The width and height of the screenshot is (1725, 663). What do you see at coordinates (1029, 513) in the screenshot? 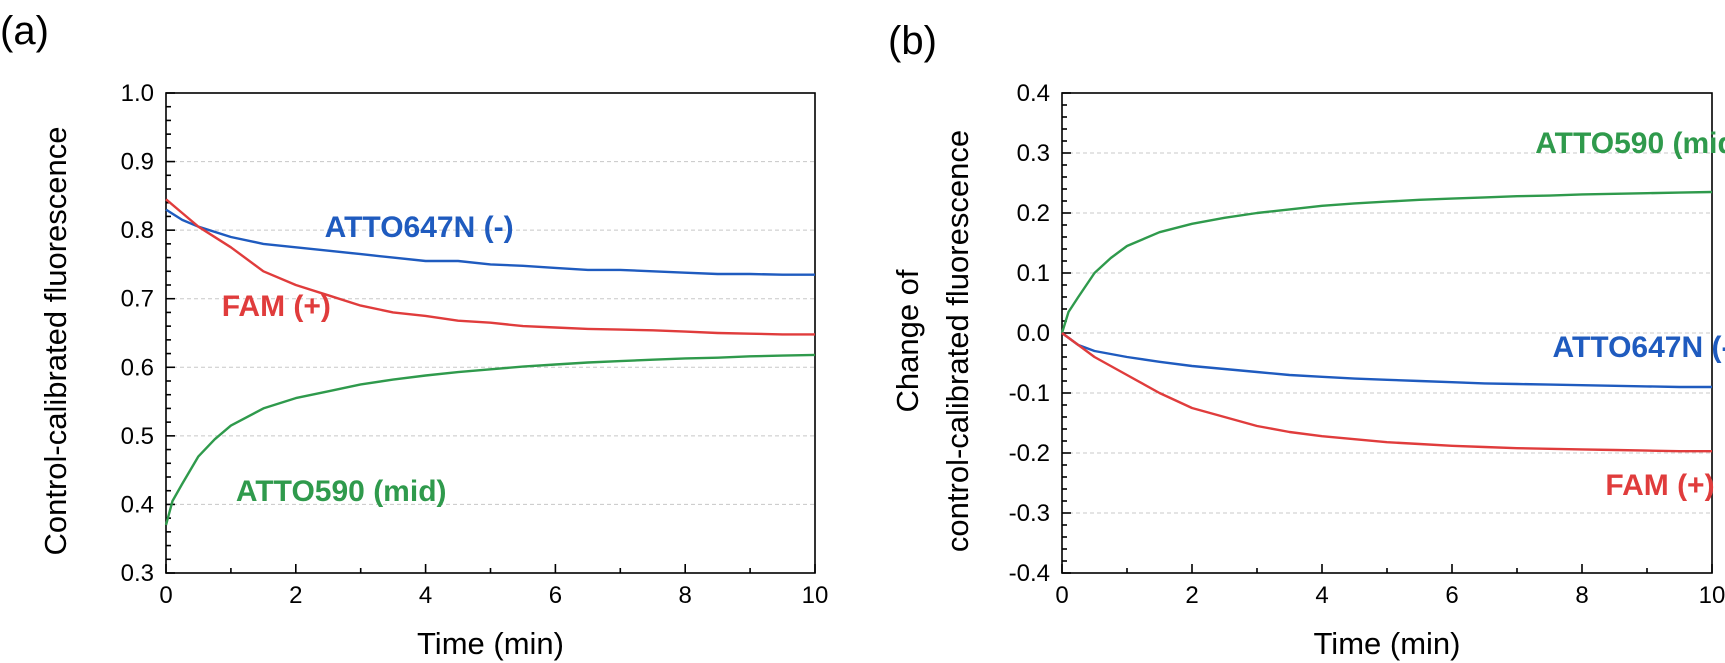
I see `y-tick-label: -0.3` at bounding box center [1029, 513].